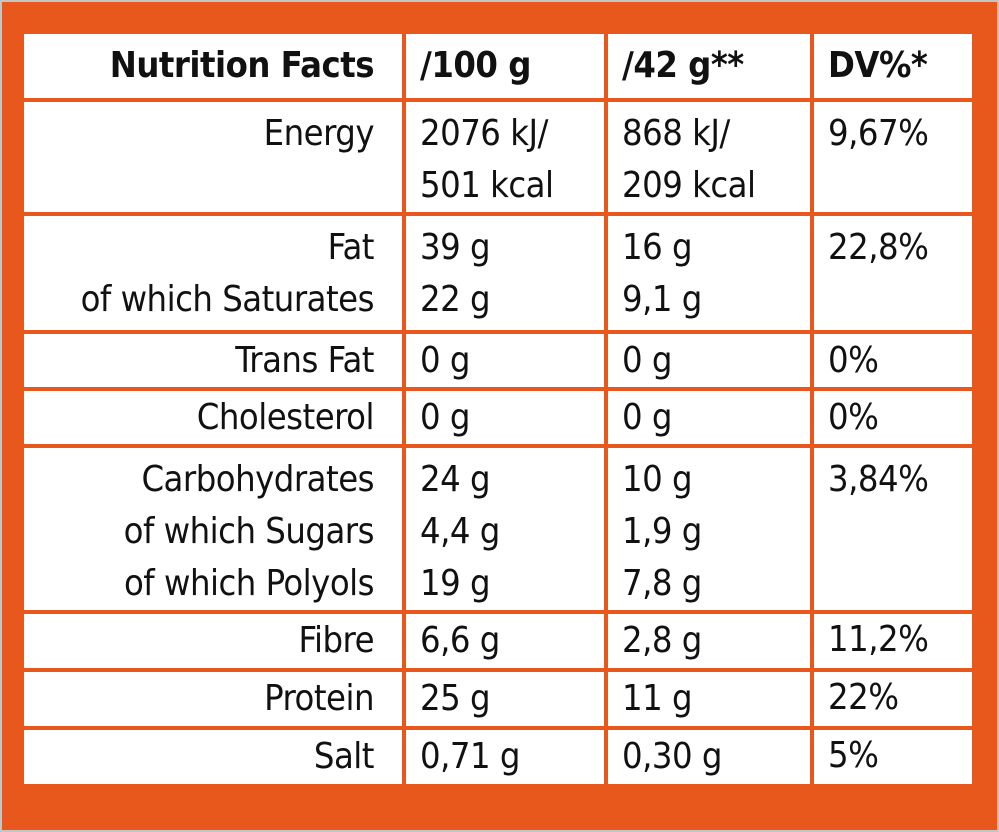 The height and width of the screenshot is (832, 999). I want to click on value-line: 39 g, so click(455, 247).